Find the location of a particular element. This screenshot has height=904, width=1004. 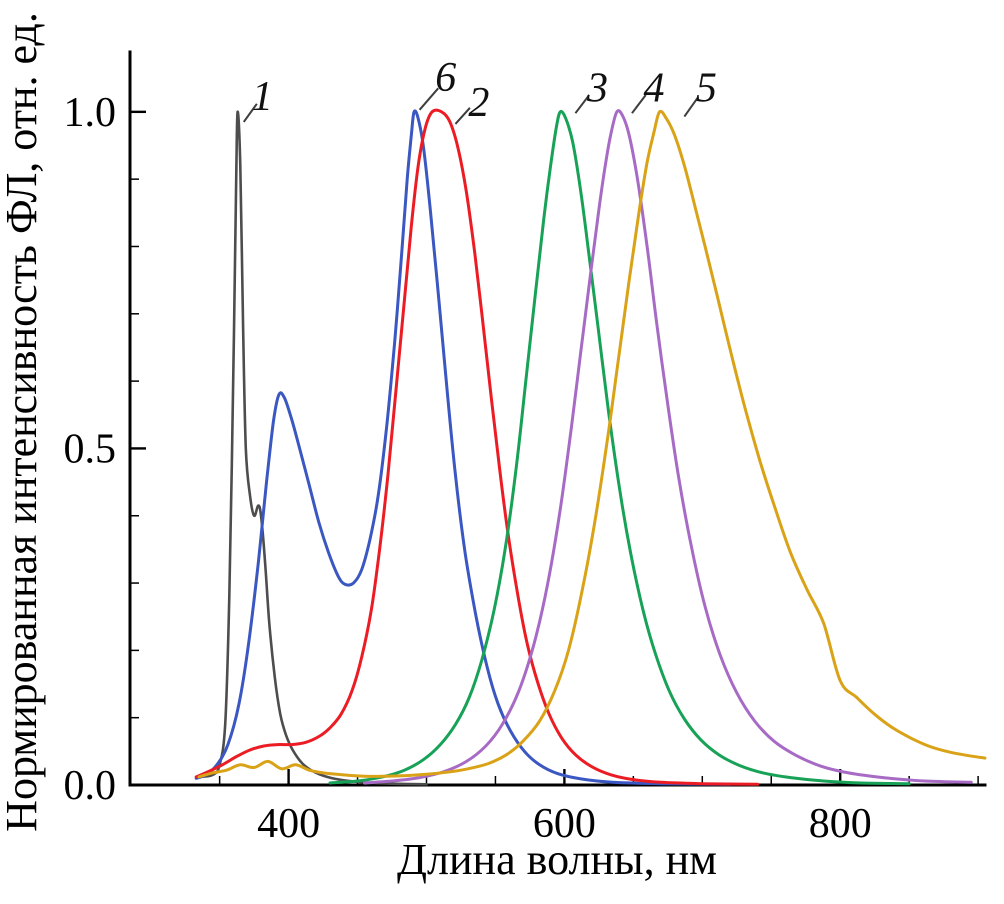

x-tick-label: 600 is located at coordinates (564, 824).